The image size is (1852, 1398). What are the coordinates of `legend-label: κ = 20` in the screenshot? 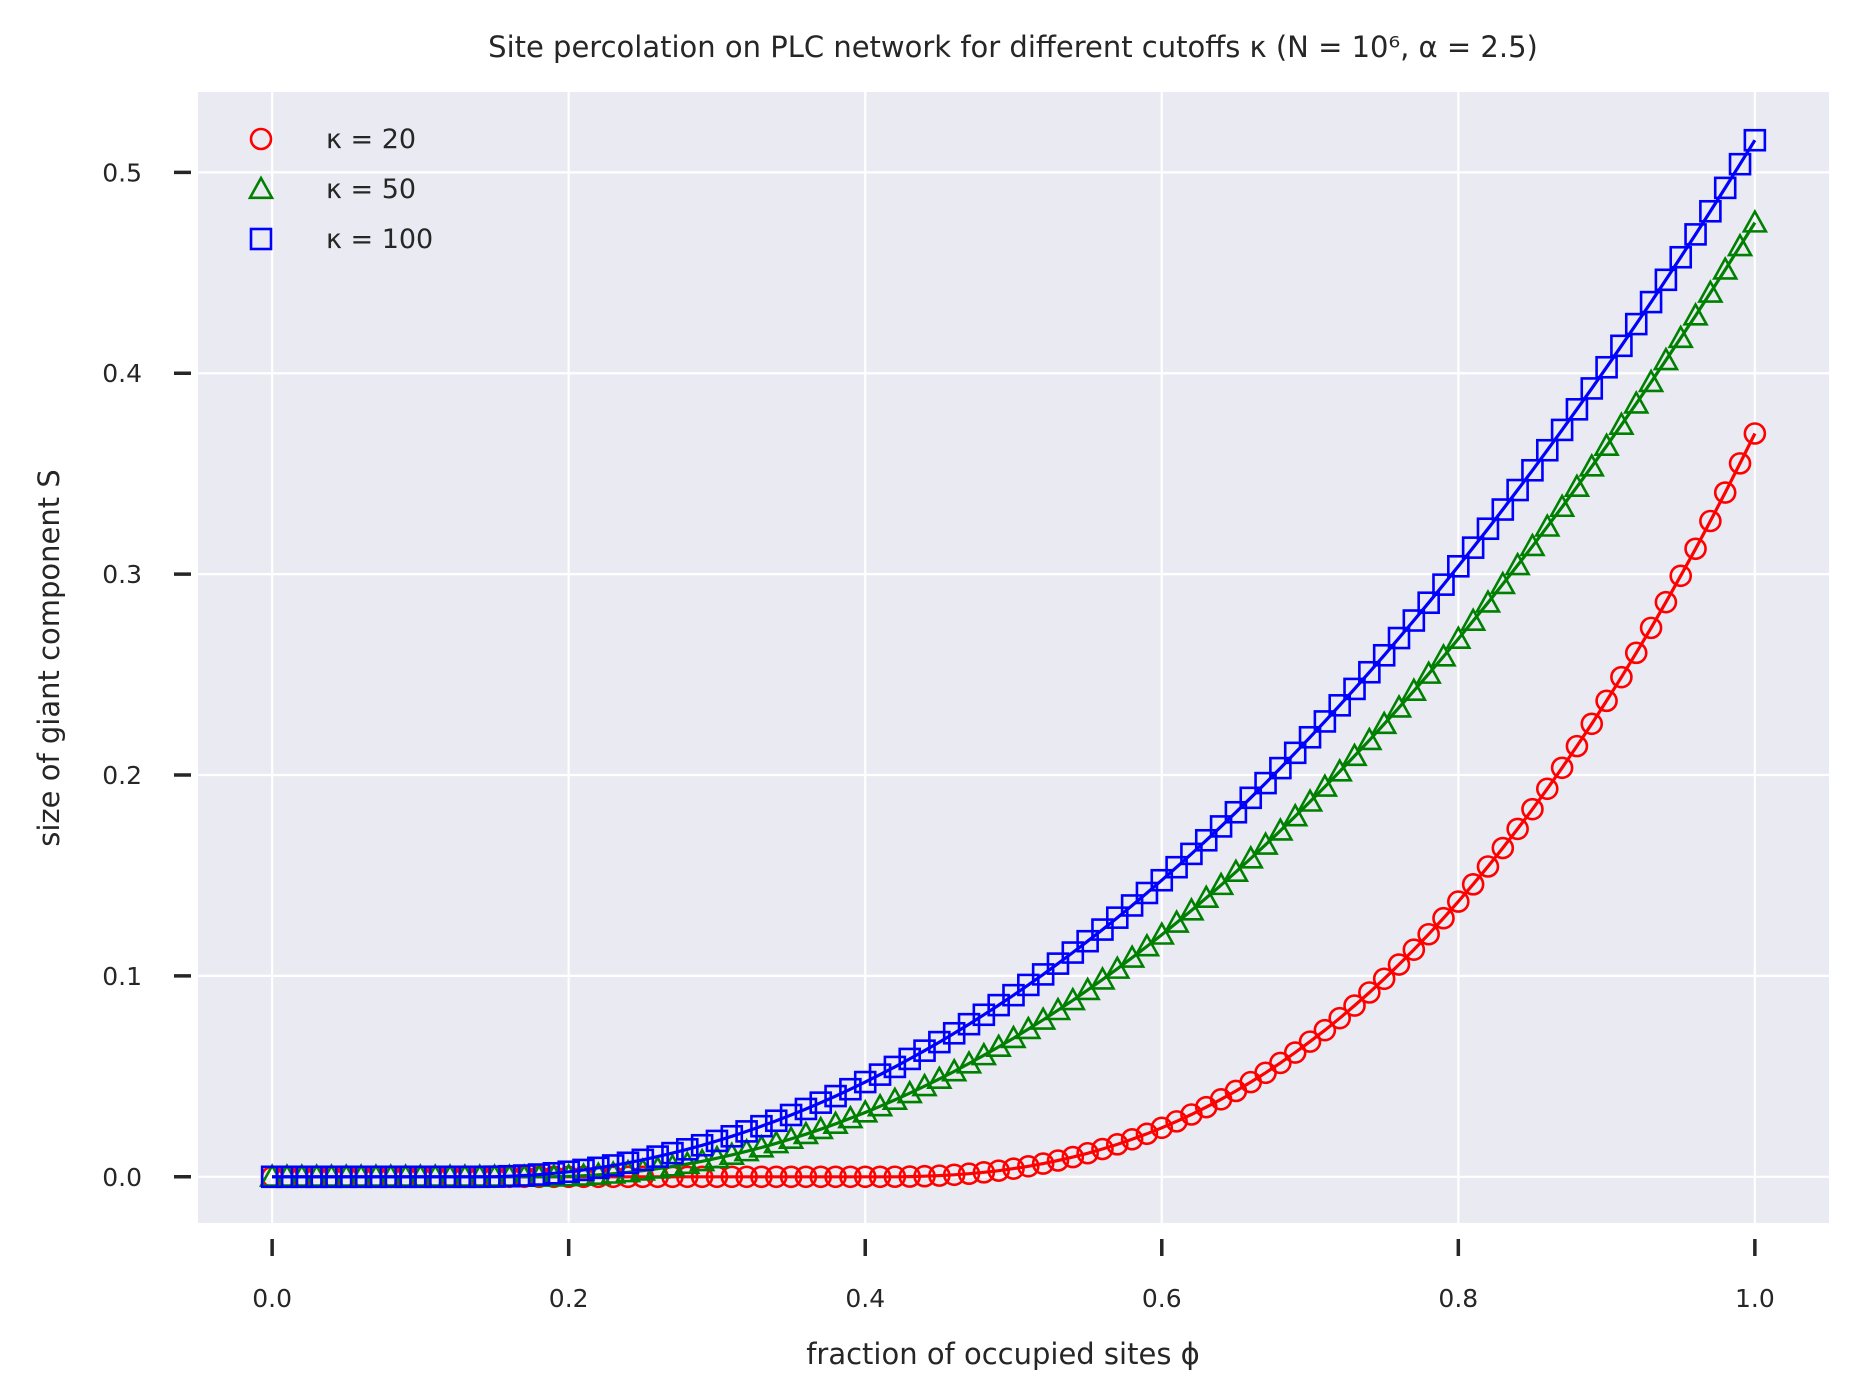 It's located at (371, 139).